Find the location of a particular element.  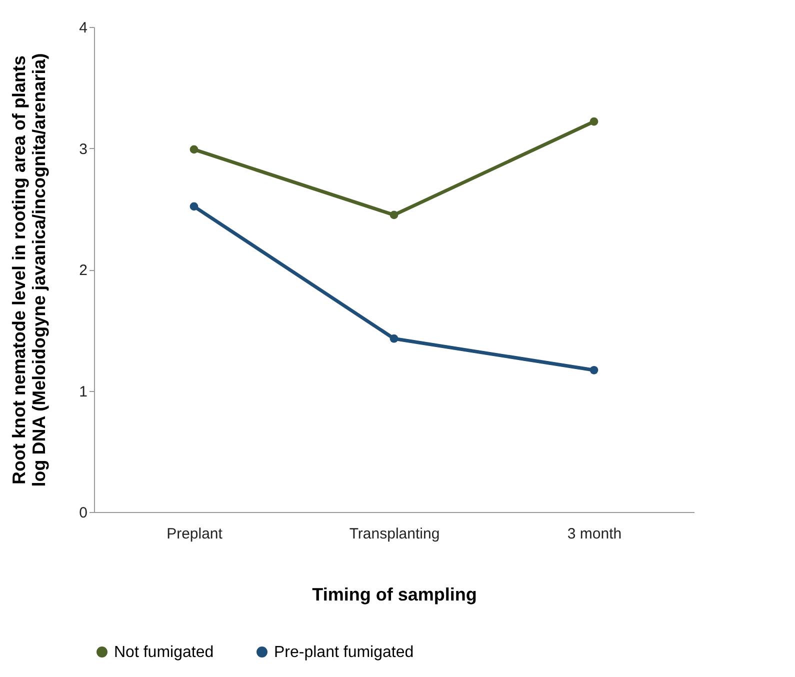

y-tick-label: 3 is located at coordinates (83, 149).